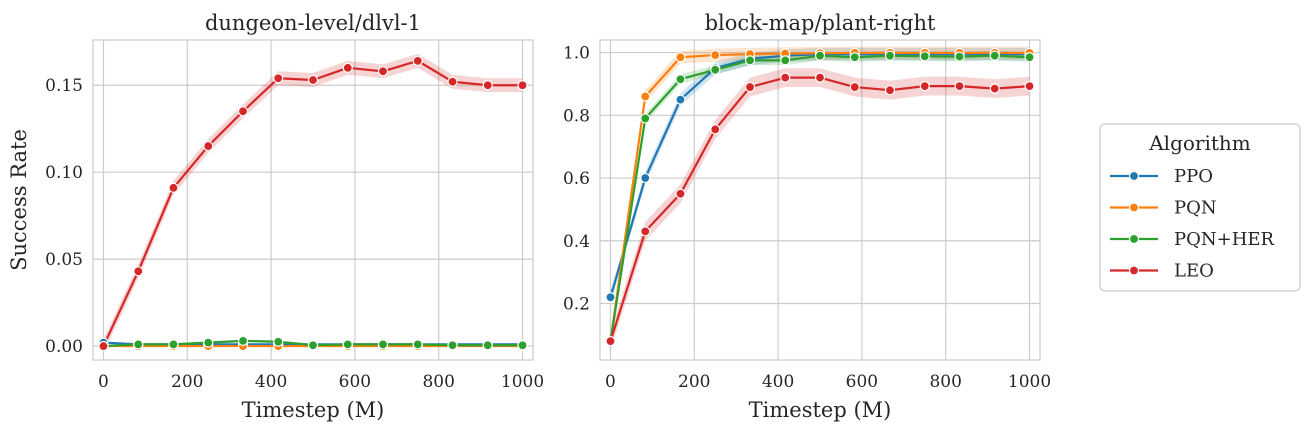 The image size is (1309, 425). Describe the element at coordinates (1134, 239) in the screenshot. I see `legend-marker-pqn-her` at that location.